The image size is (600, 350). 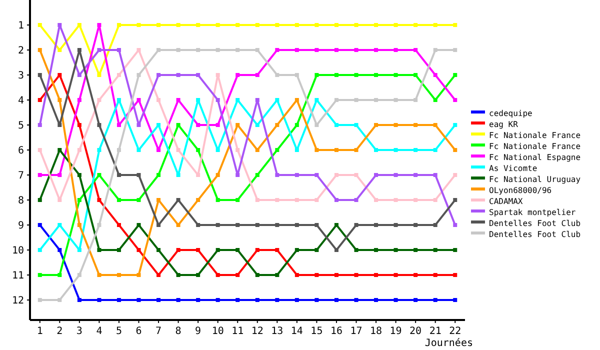 What do you see at coordinates (356, 331) in the screenshot?
I see `x-tick-label: 17` at bounding box center [356, 331].